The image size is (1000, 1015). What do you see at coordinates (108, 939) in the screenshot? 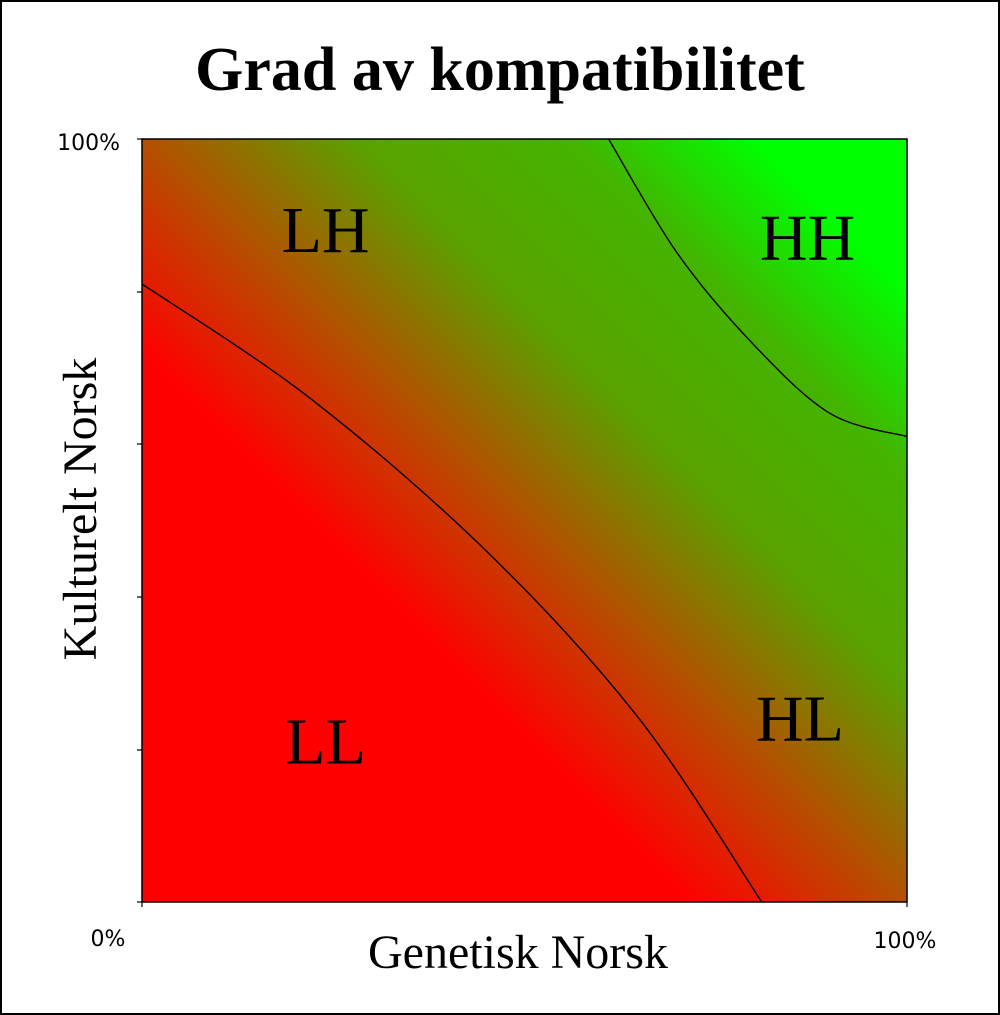
I see `x-tick-label-left: 0%` at bounding box center [108, 939].